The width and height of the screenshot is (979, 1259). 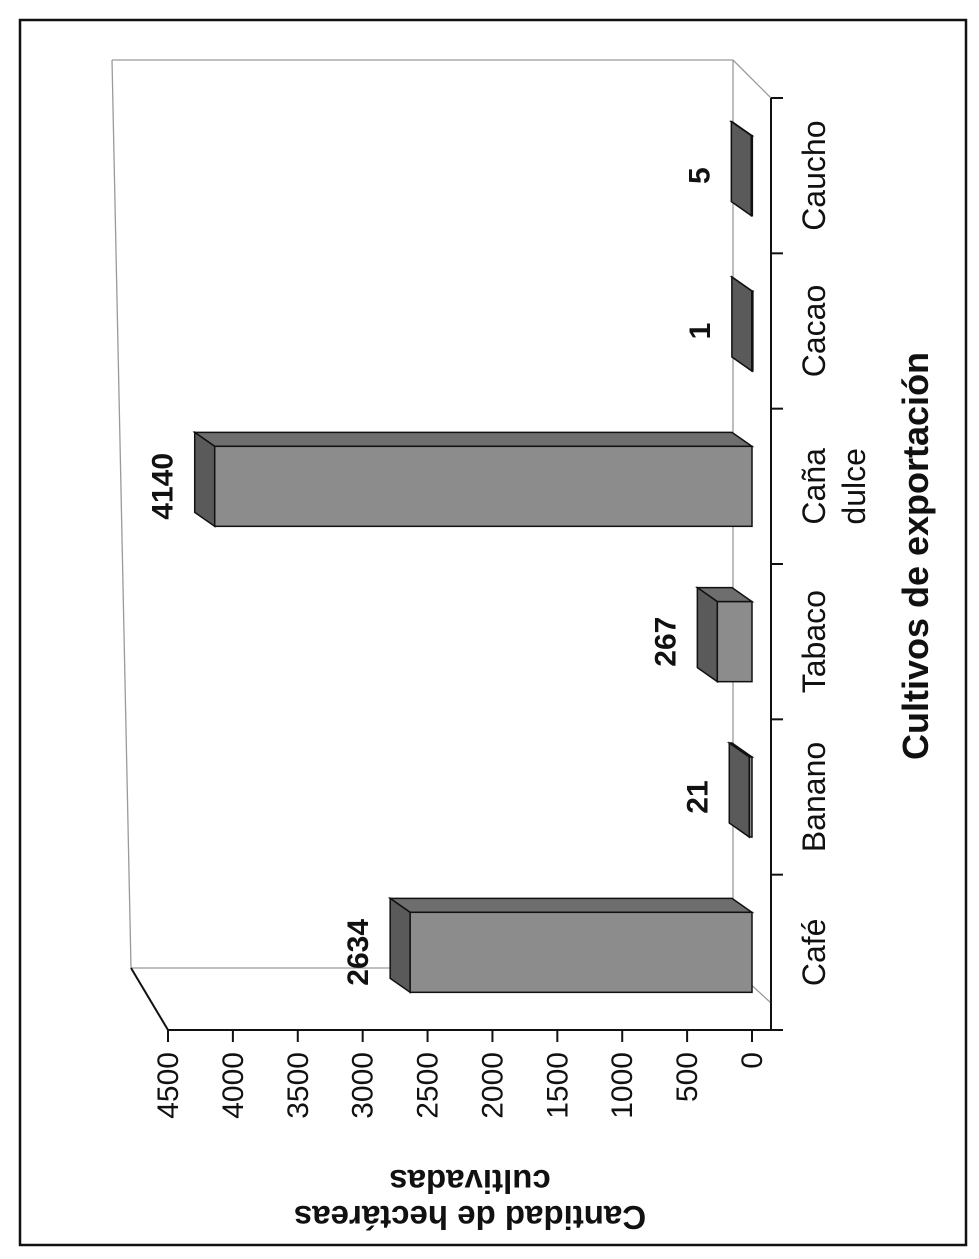 What do you see at coordinates (854, 486) in the screenshot?
I see `category-label-3: dulce` at bounding box center [854, 486].